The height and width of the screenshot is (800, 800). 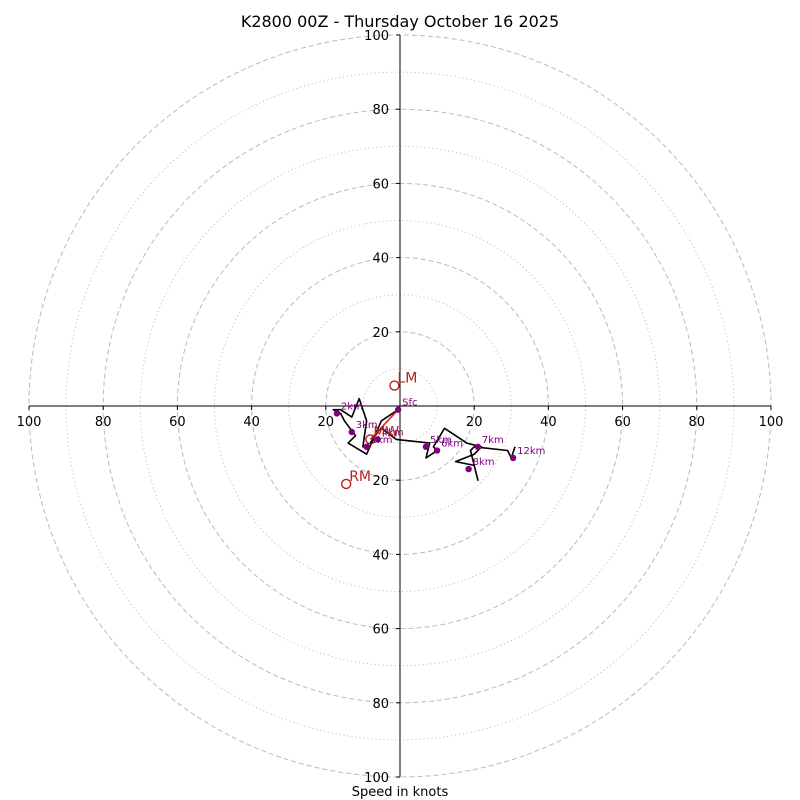 I want to click on height-point-sfc, so click(x=398, y=409).